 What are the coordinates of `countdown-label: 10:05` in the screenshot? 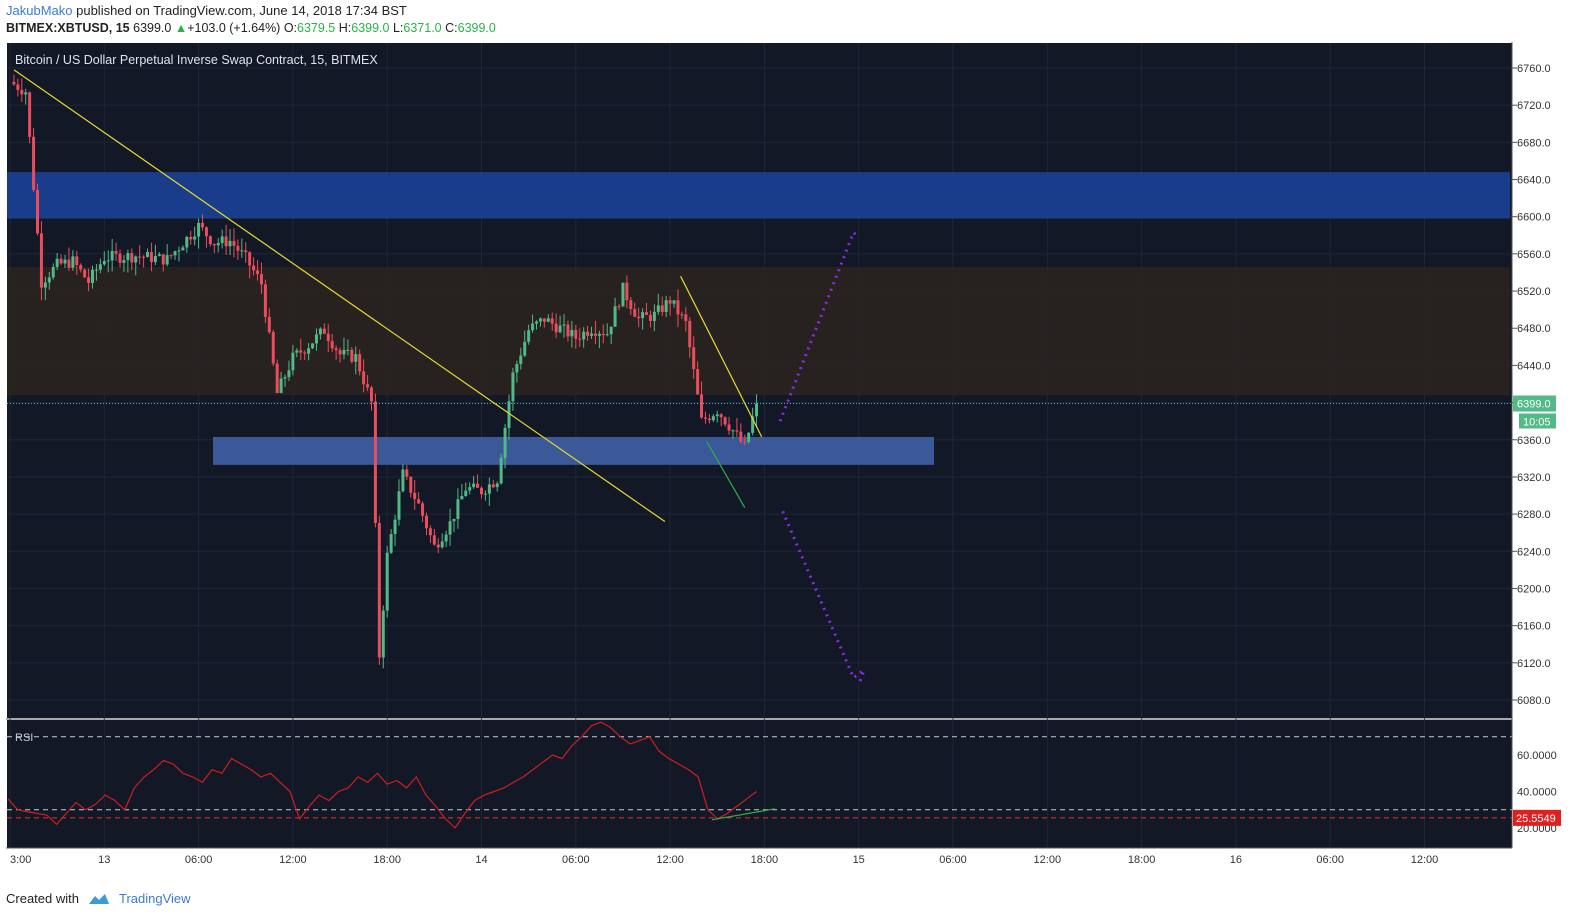 It's located at (1537, 423).